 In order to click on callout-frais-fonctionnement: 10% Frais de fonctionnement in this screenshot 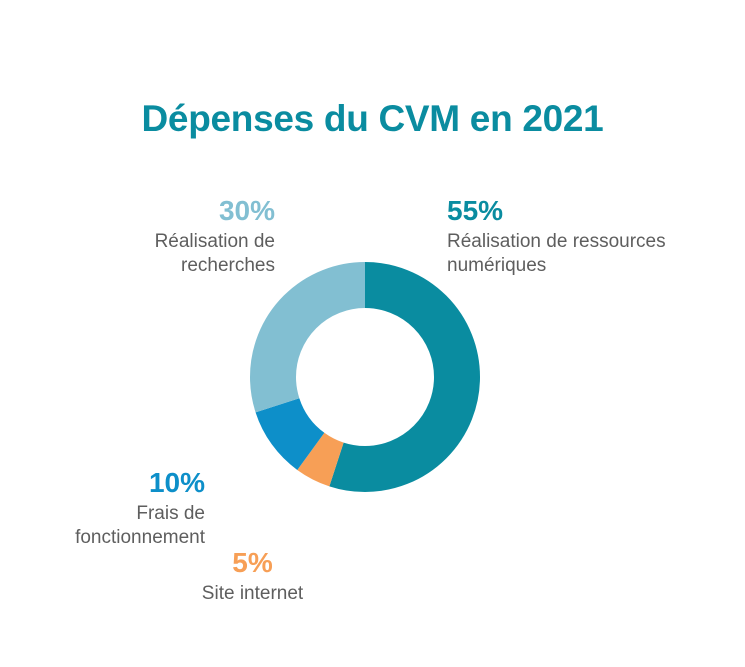, I will do `click(107, 508)`.